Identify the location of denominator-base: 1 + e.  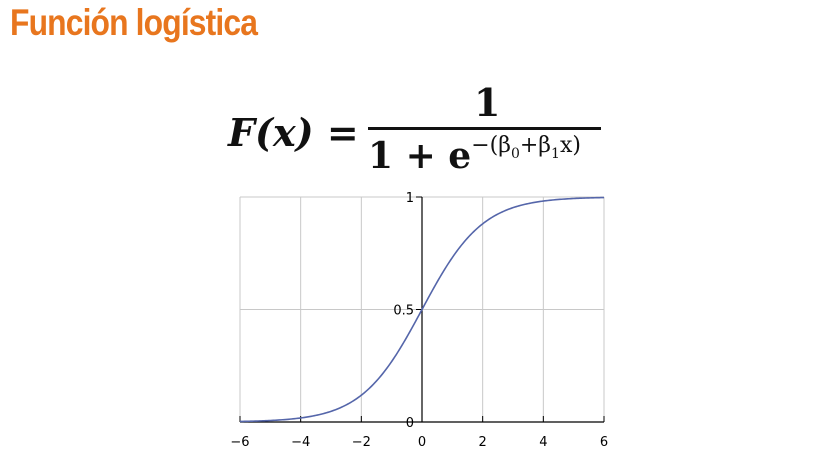
(420, 156).